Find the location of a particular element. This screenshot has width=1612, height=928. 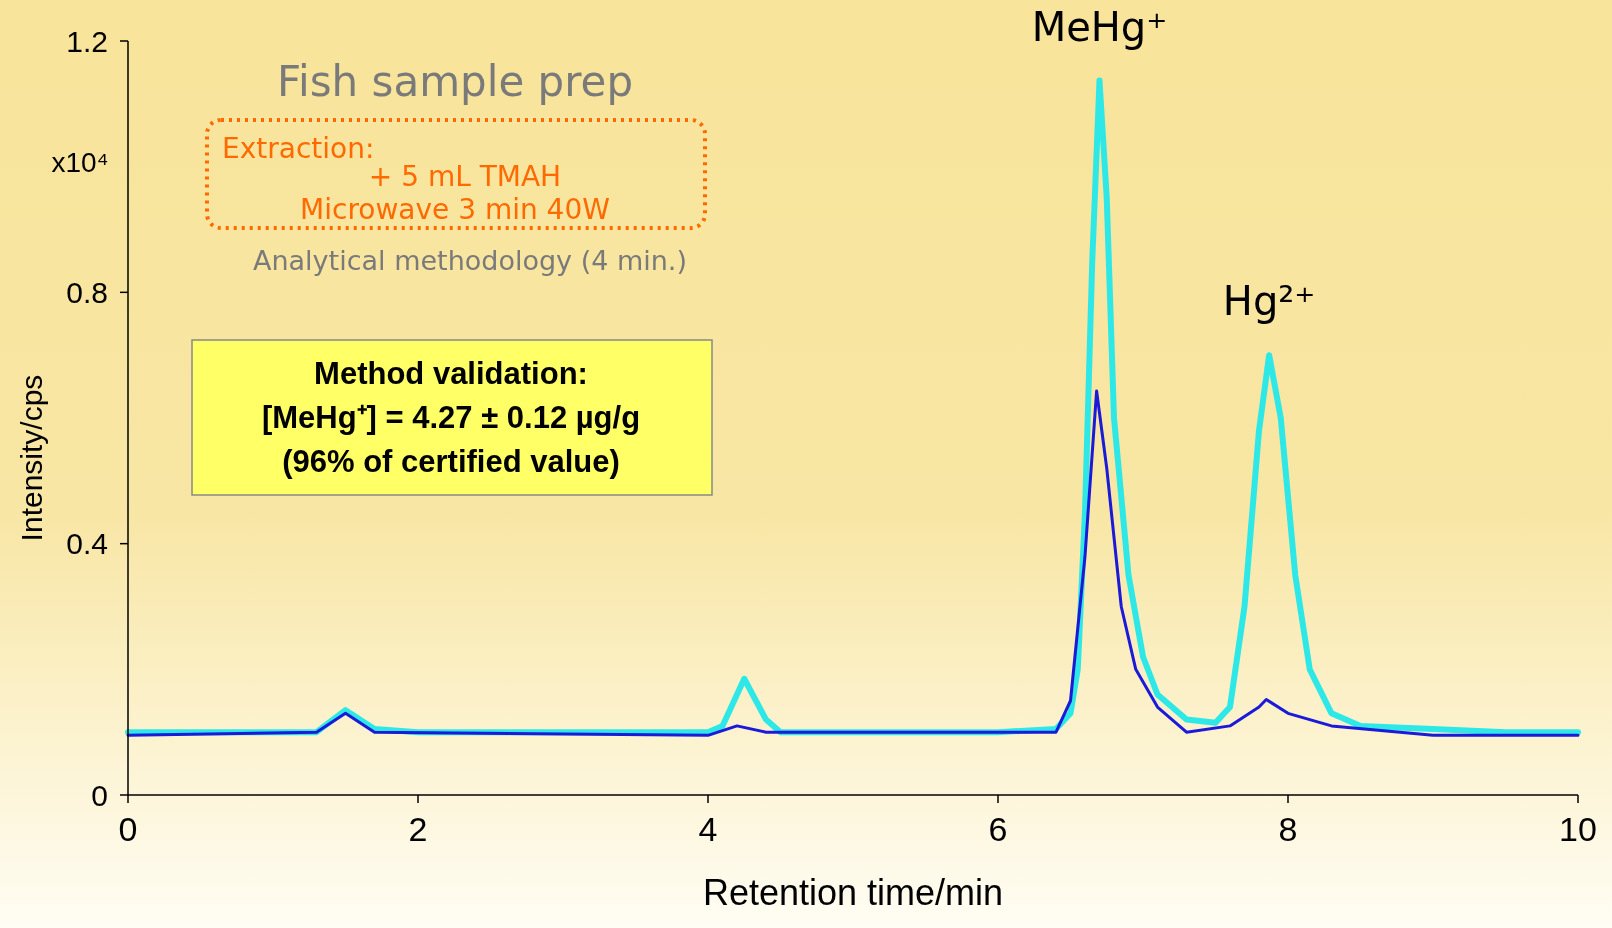

x-tick-label: 2 is located at coordinates (418, 829).